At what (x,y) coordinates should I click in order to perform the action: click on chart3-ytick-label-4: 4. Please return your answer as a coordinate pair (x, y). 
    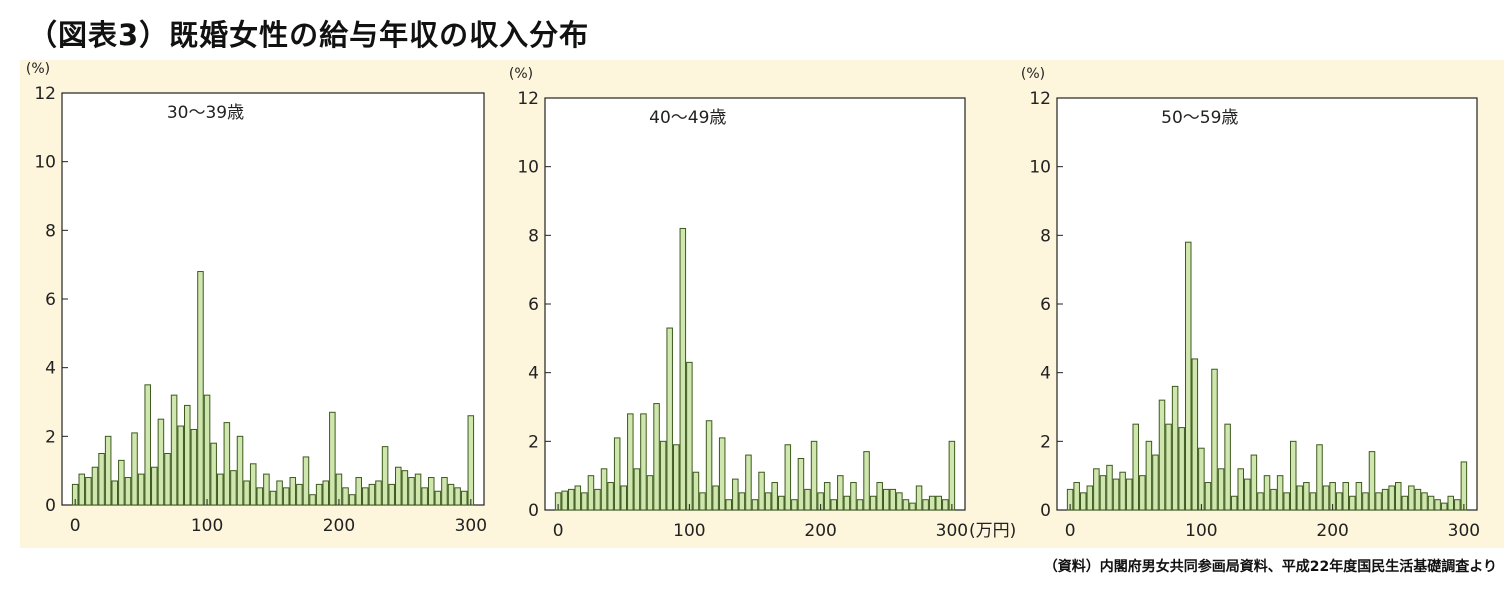
    Looking at the image, I should click on (1045, 374).